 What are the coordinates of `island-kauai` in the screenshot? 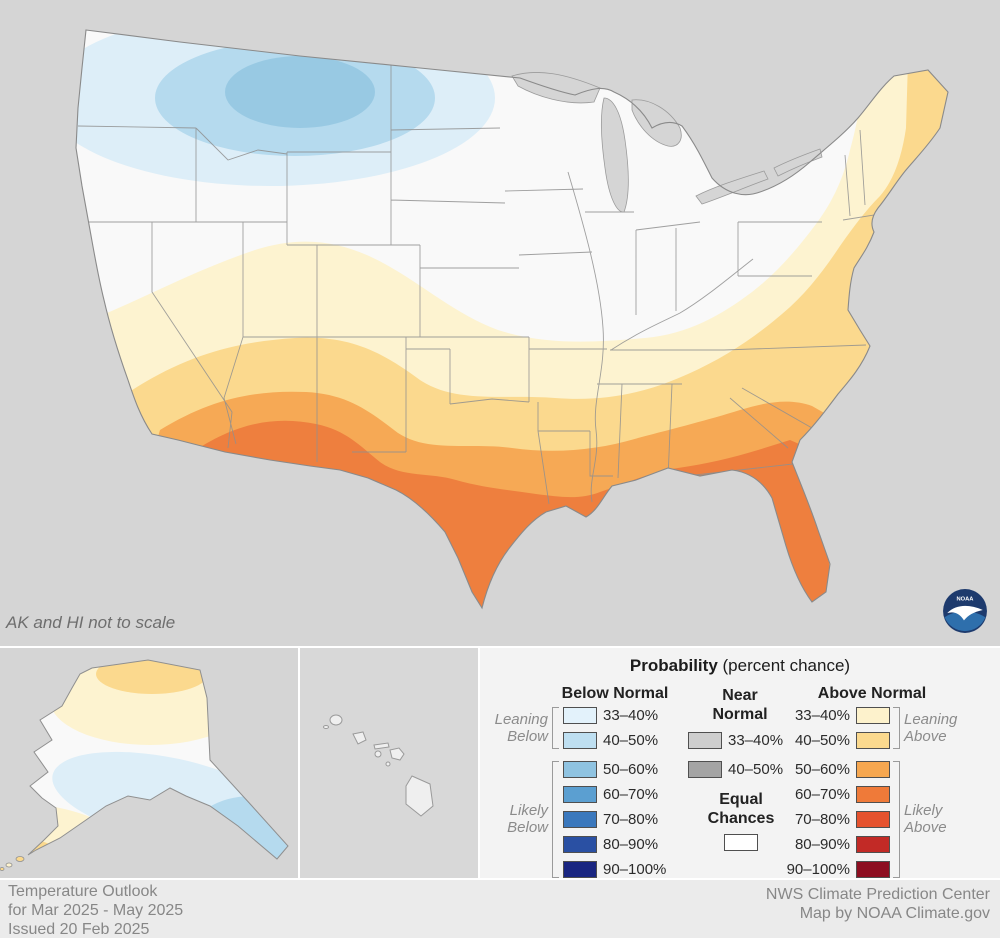 It's located at (336, 720).